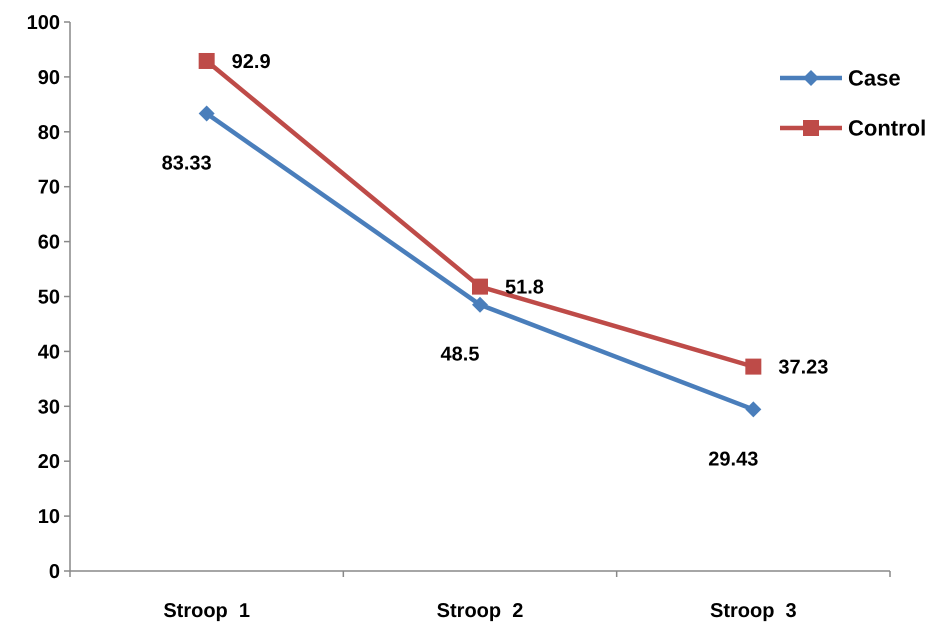 The width and height of the screenshot is (945, 633). I want to click on x-tick-label: Stroop 2, so click(480, 611).